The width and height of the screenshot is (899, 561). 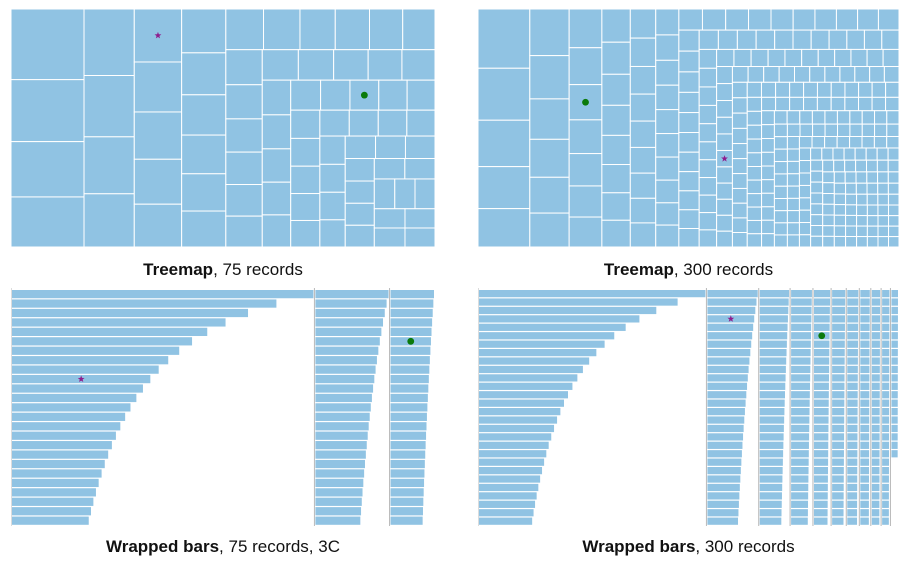 I want to click on caption-rest: , 75 records, so click(x=258, y=269).